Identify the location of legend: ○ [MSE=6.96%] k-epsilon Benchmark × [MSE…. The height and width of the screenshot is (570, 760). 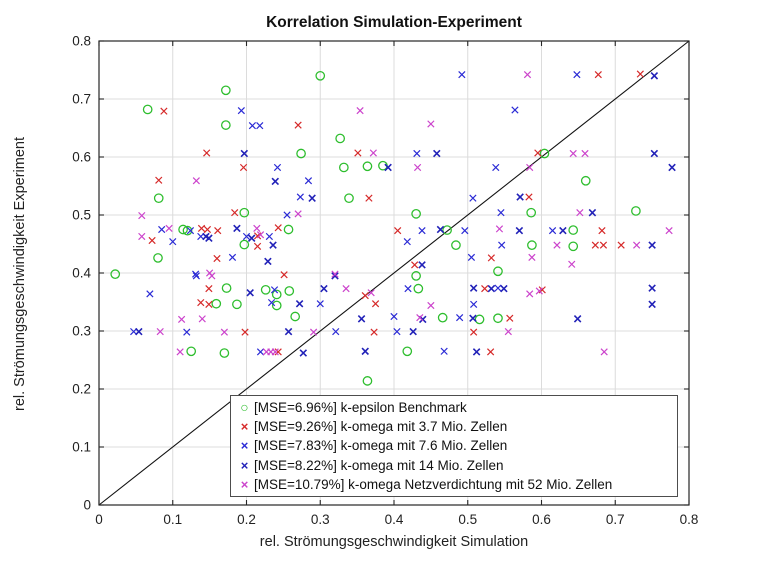
(454, 446).